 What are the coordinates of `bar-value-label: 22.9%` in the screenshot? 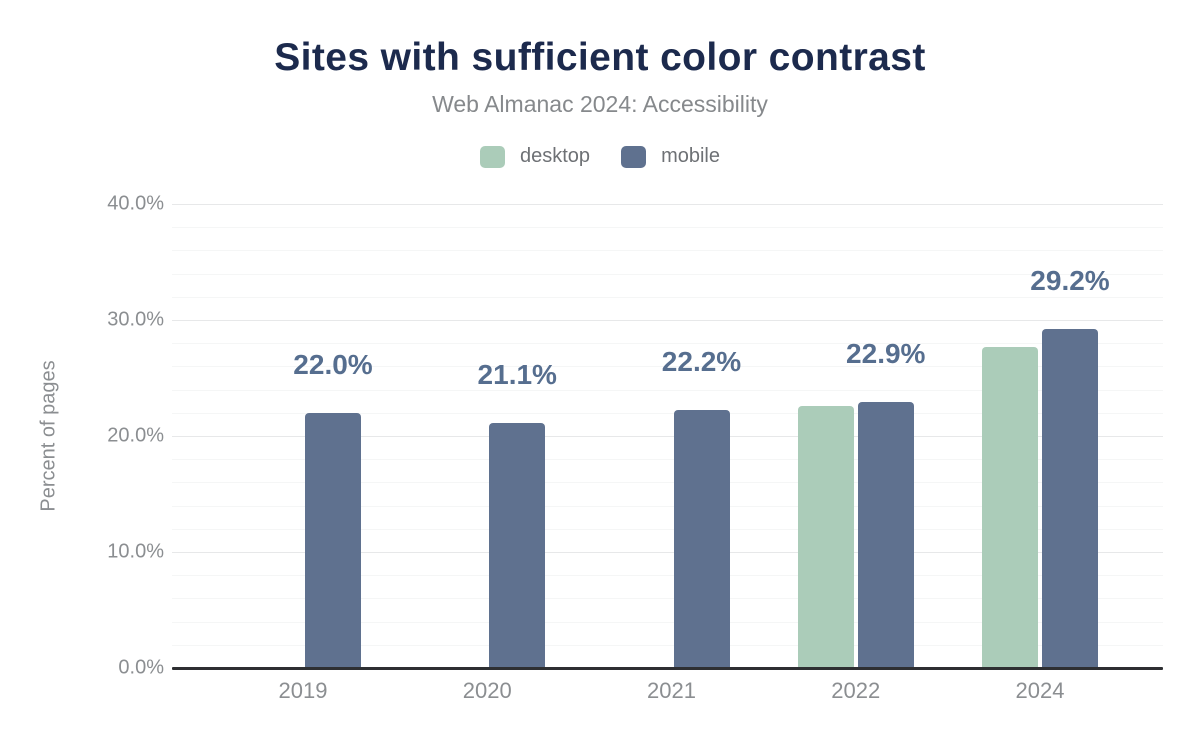 It's located at (886, 354).